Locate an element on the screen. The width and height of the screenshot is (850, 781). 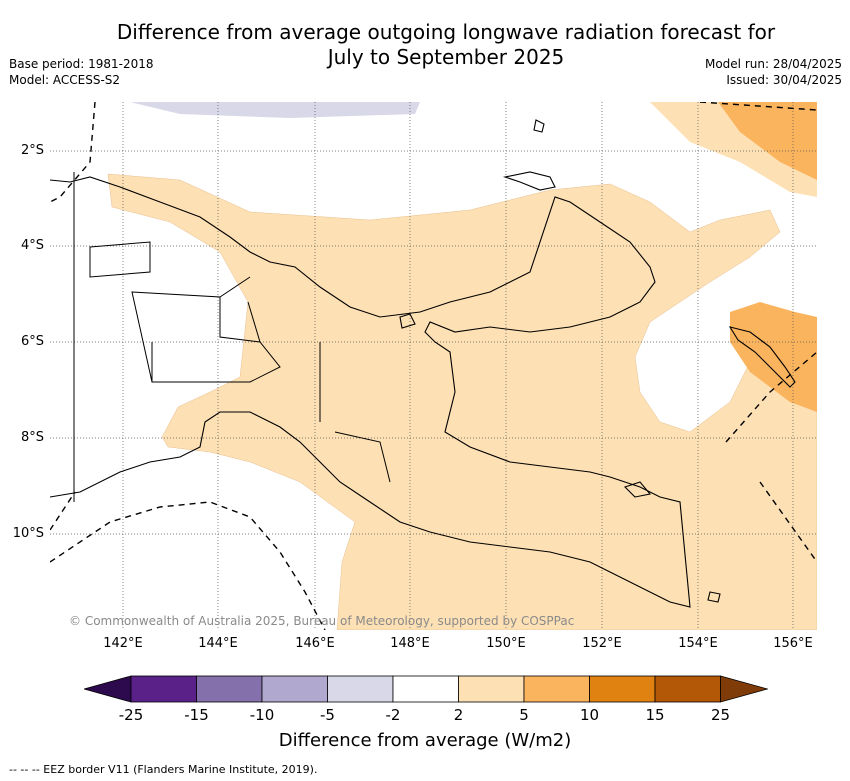
lon-label-144e: 144°E is located at coordinates (218, 643).